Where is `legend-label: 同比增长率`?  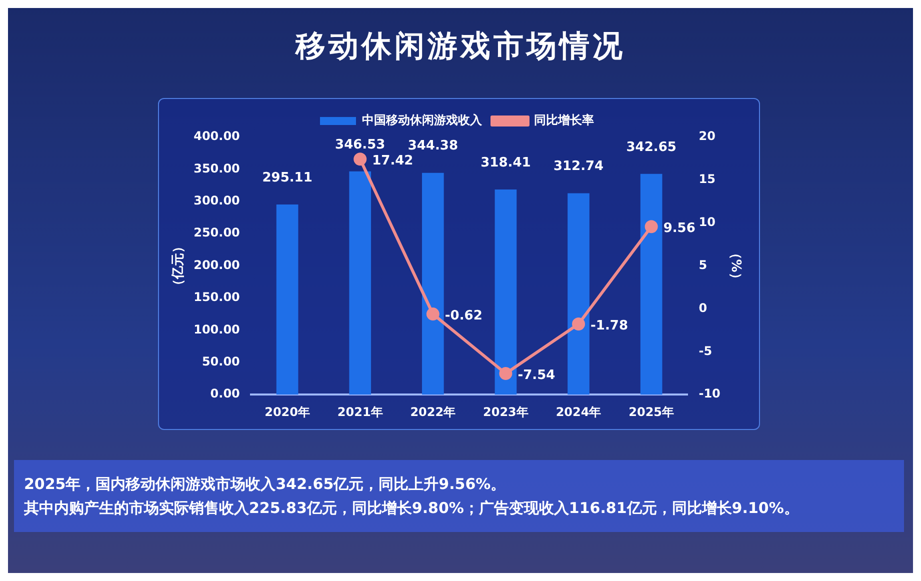 legend-label: 同比增长率 is located at coordinates (564, 120).